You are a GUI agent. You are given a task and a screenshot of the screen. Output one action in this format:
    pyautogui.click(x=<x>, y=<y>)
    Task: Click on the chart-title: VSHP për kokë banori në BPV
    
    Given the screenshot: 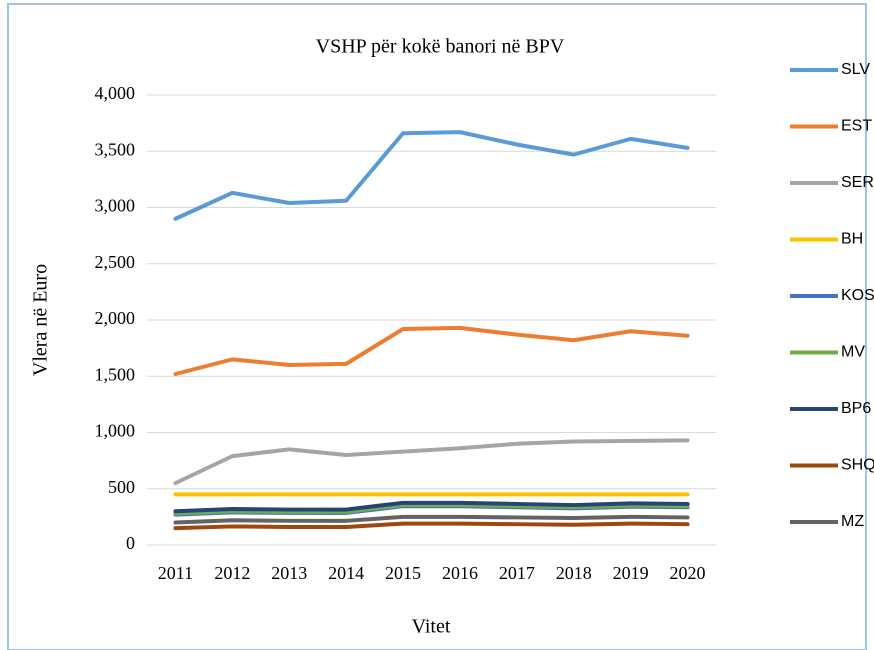 What is the action you would take?
    pyautogui.click(x=440, y=47)
    